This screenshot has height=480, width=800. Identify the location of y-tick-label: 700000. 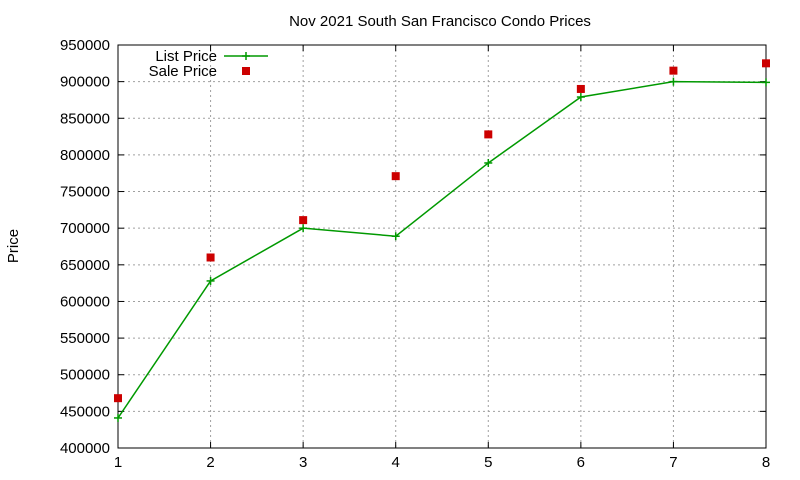
(85, 228).